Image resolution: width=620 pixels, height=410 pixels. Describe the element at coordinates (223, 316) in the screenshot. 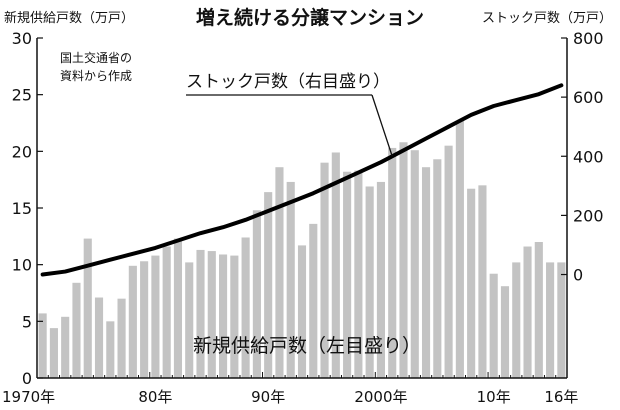

I see `bar-1986` at that location.